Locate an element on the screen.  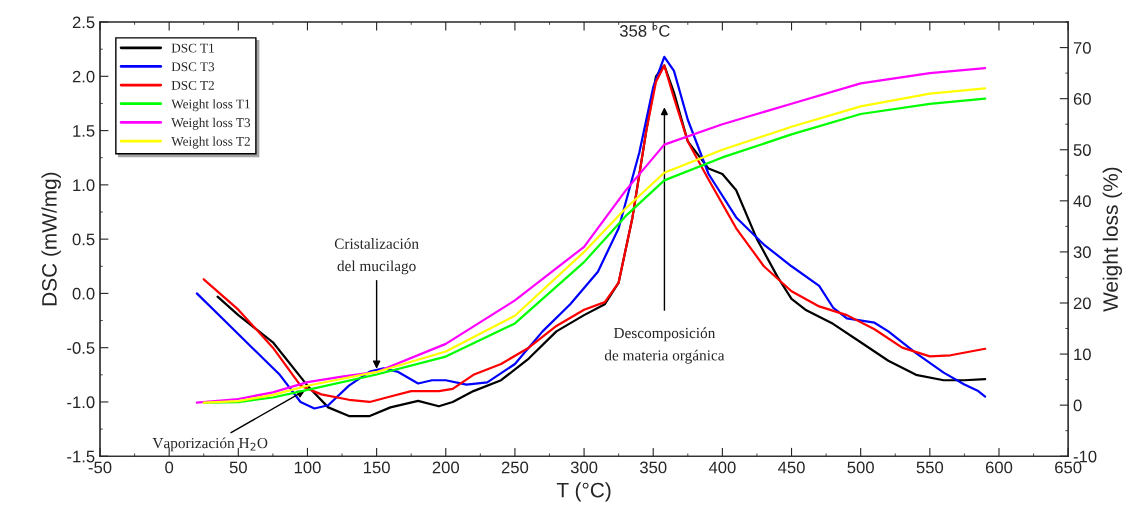
legend-label: DSC T3 is located at coordinates (193, 67).